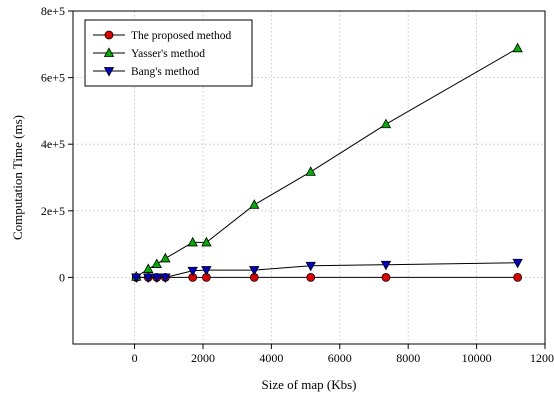 The image size is (554, 401). I want to click on x-tick-label: 2000, so click(203, 358).